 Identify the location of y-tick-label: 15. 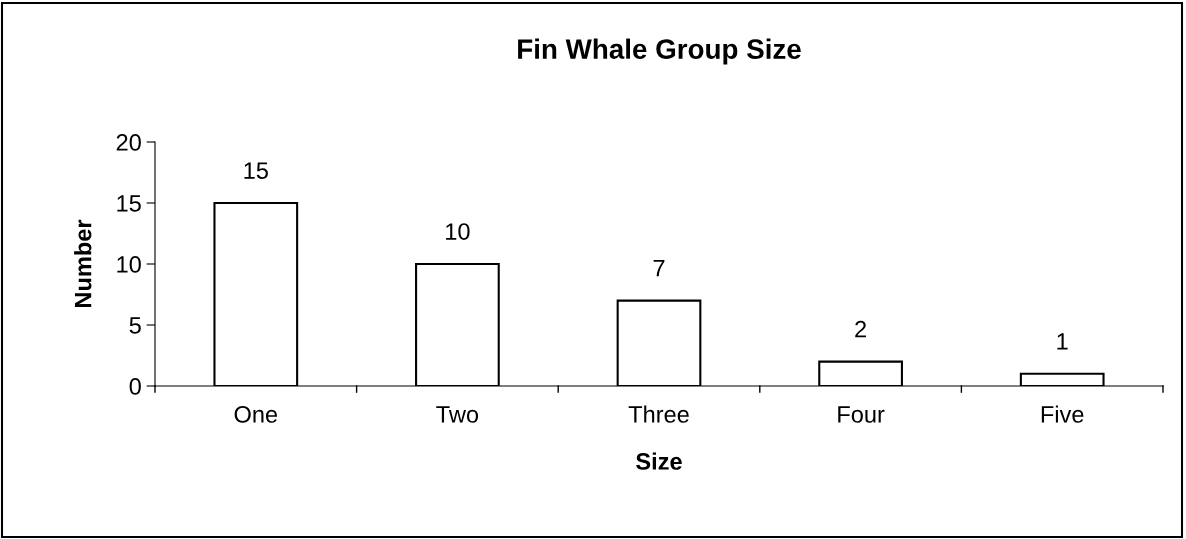
(129, 203).